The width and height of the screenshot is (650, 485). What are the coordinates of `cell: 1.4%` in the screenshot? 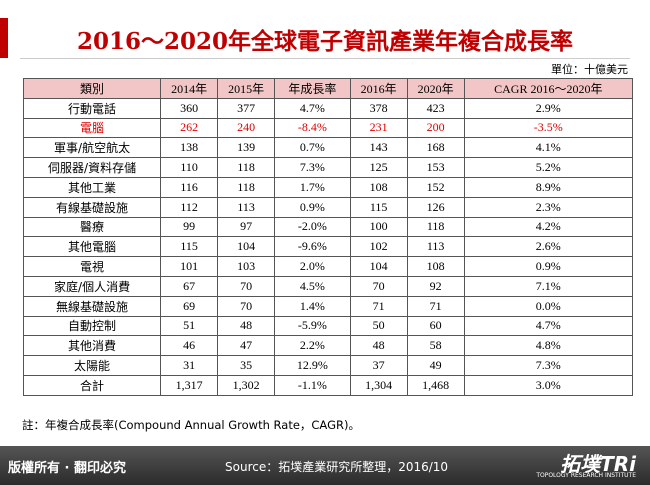 It's located at (312, 306).